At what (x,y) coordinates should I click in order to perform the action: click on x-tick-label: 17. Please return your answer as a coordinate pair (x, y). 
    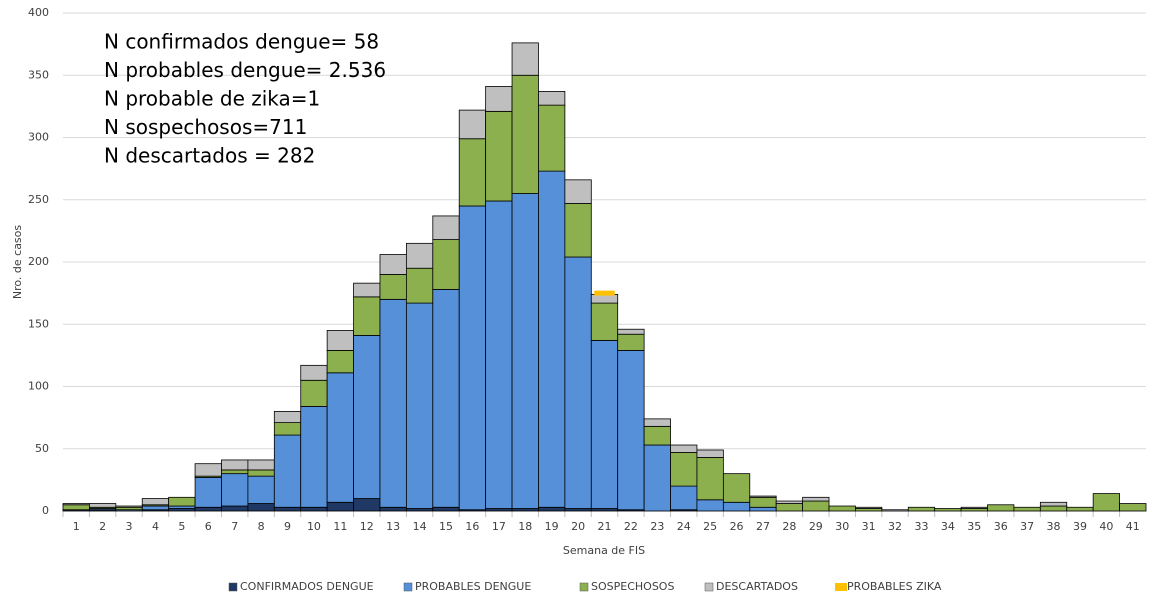
    Looking at the image, I should click on (499, 526).